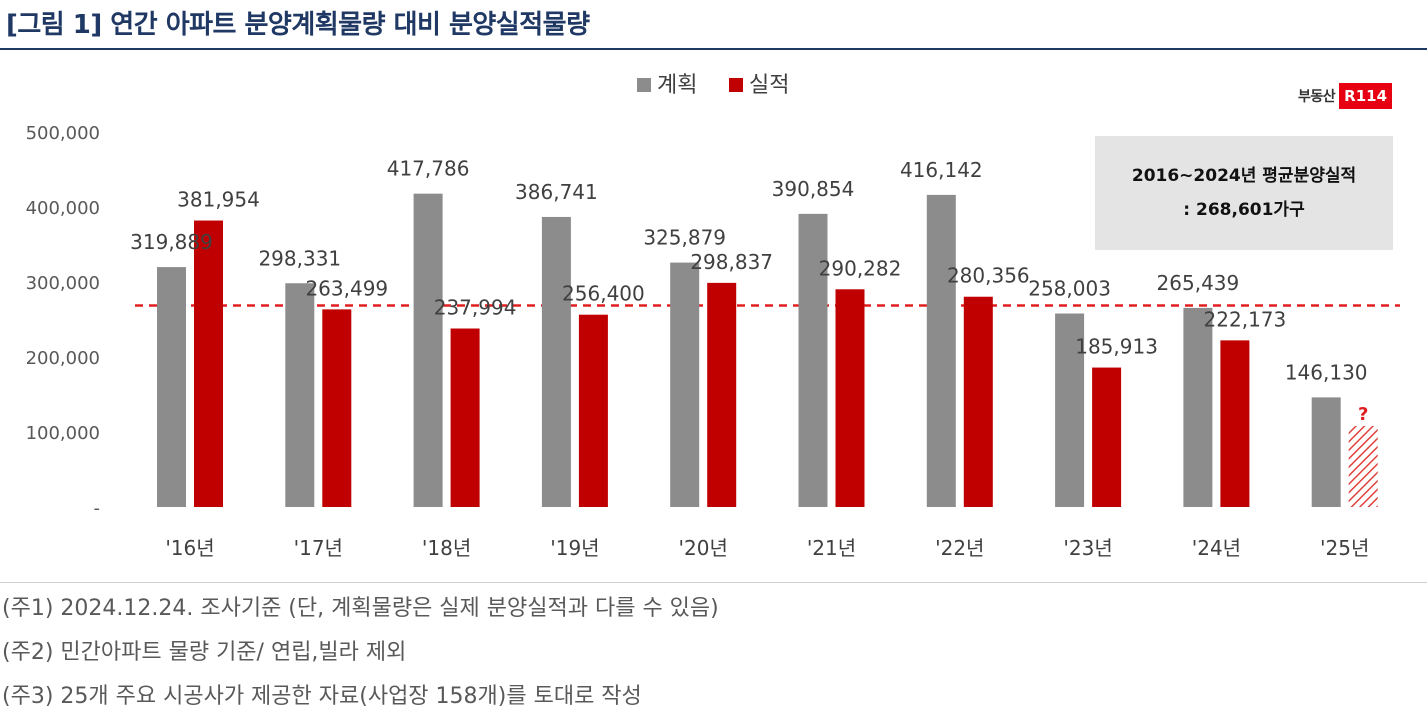  I want to click on data-label-plan: 386,741, so click(556, 192).